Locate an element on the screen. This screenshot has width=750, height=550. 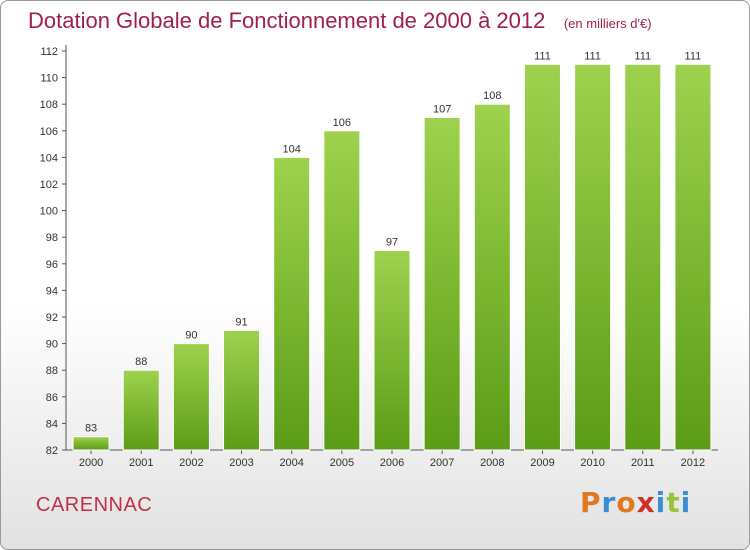
y-tick-label: 102 is located at coordinates (49, 185).